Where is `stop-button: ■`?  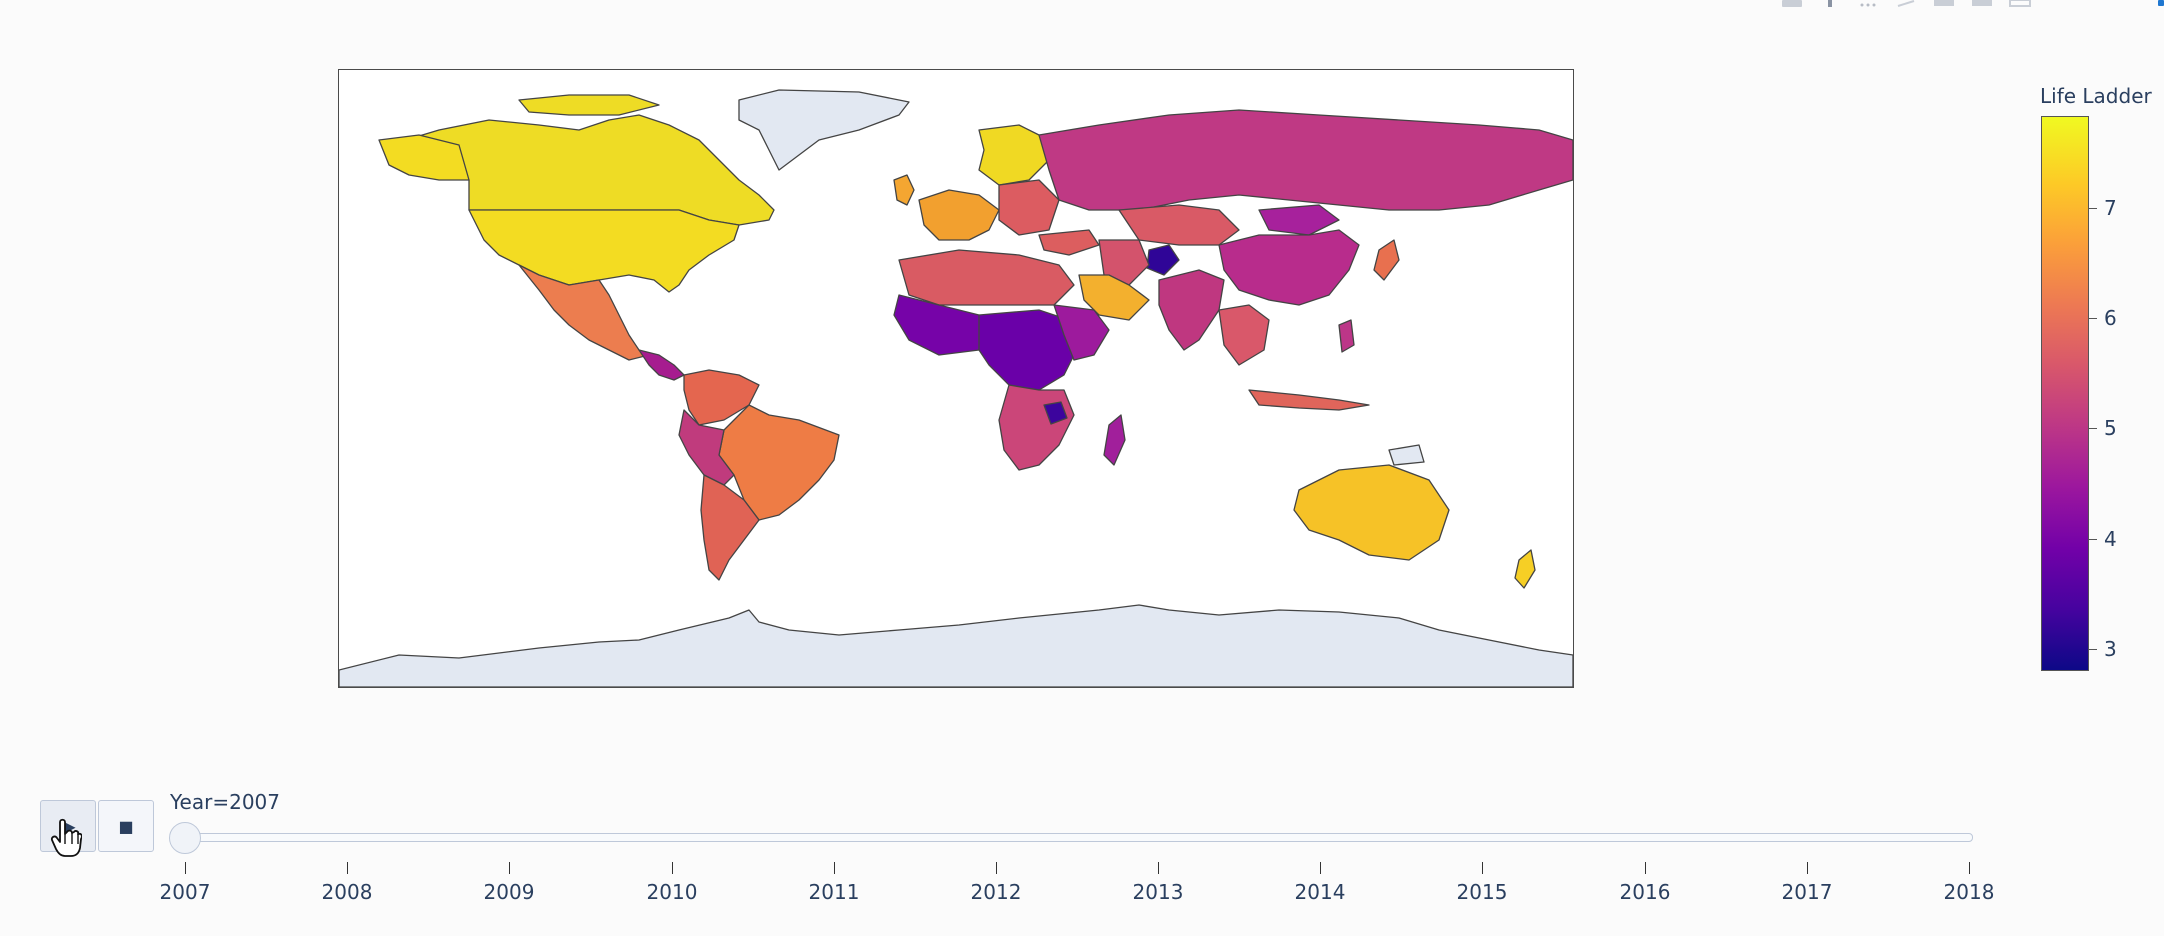 stop-button: ■ is located at coordinates (126, 826).